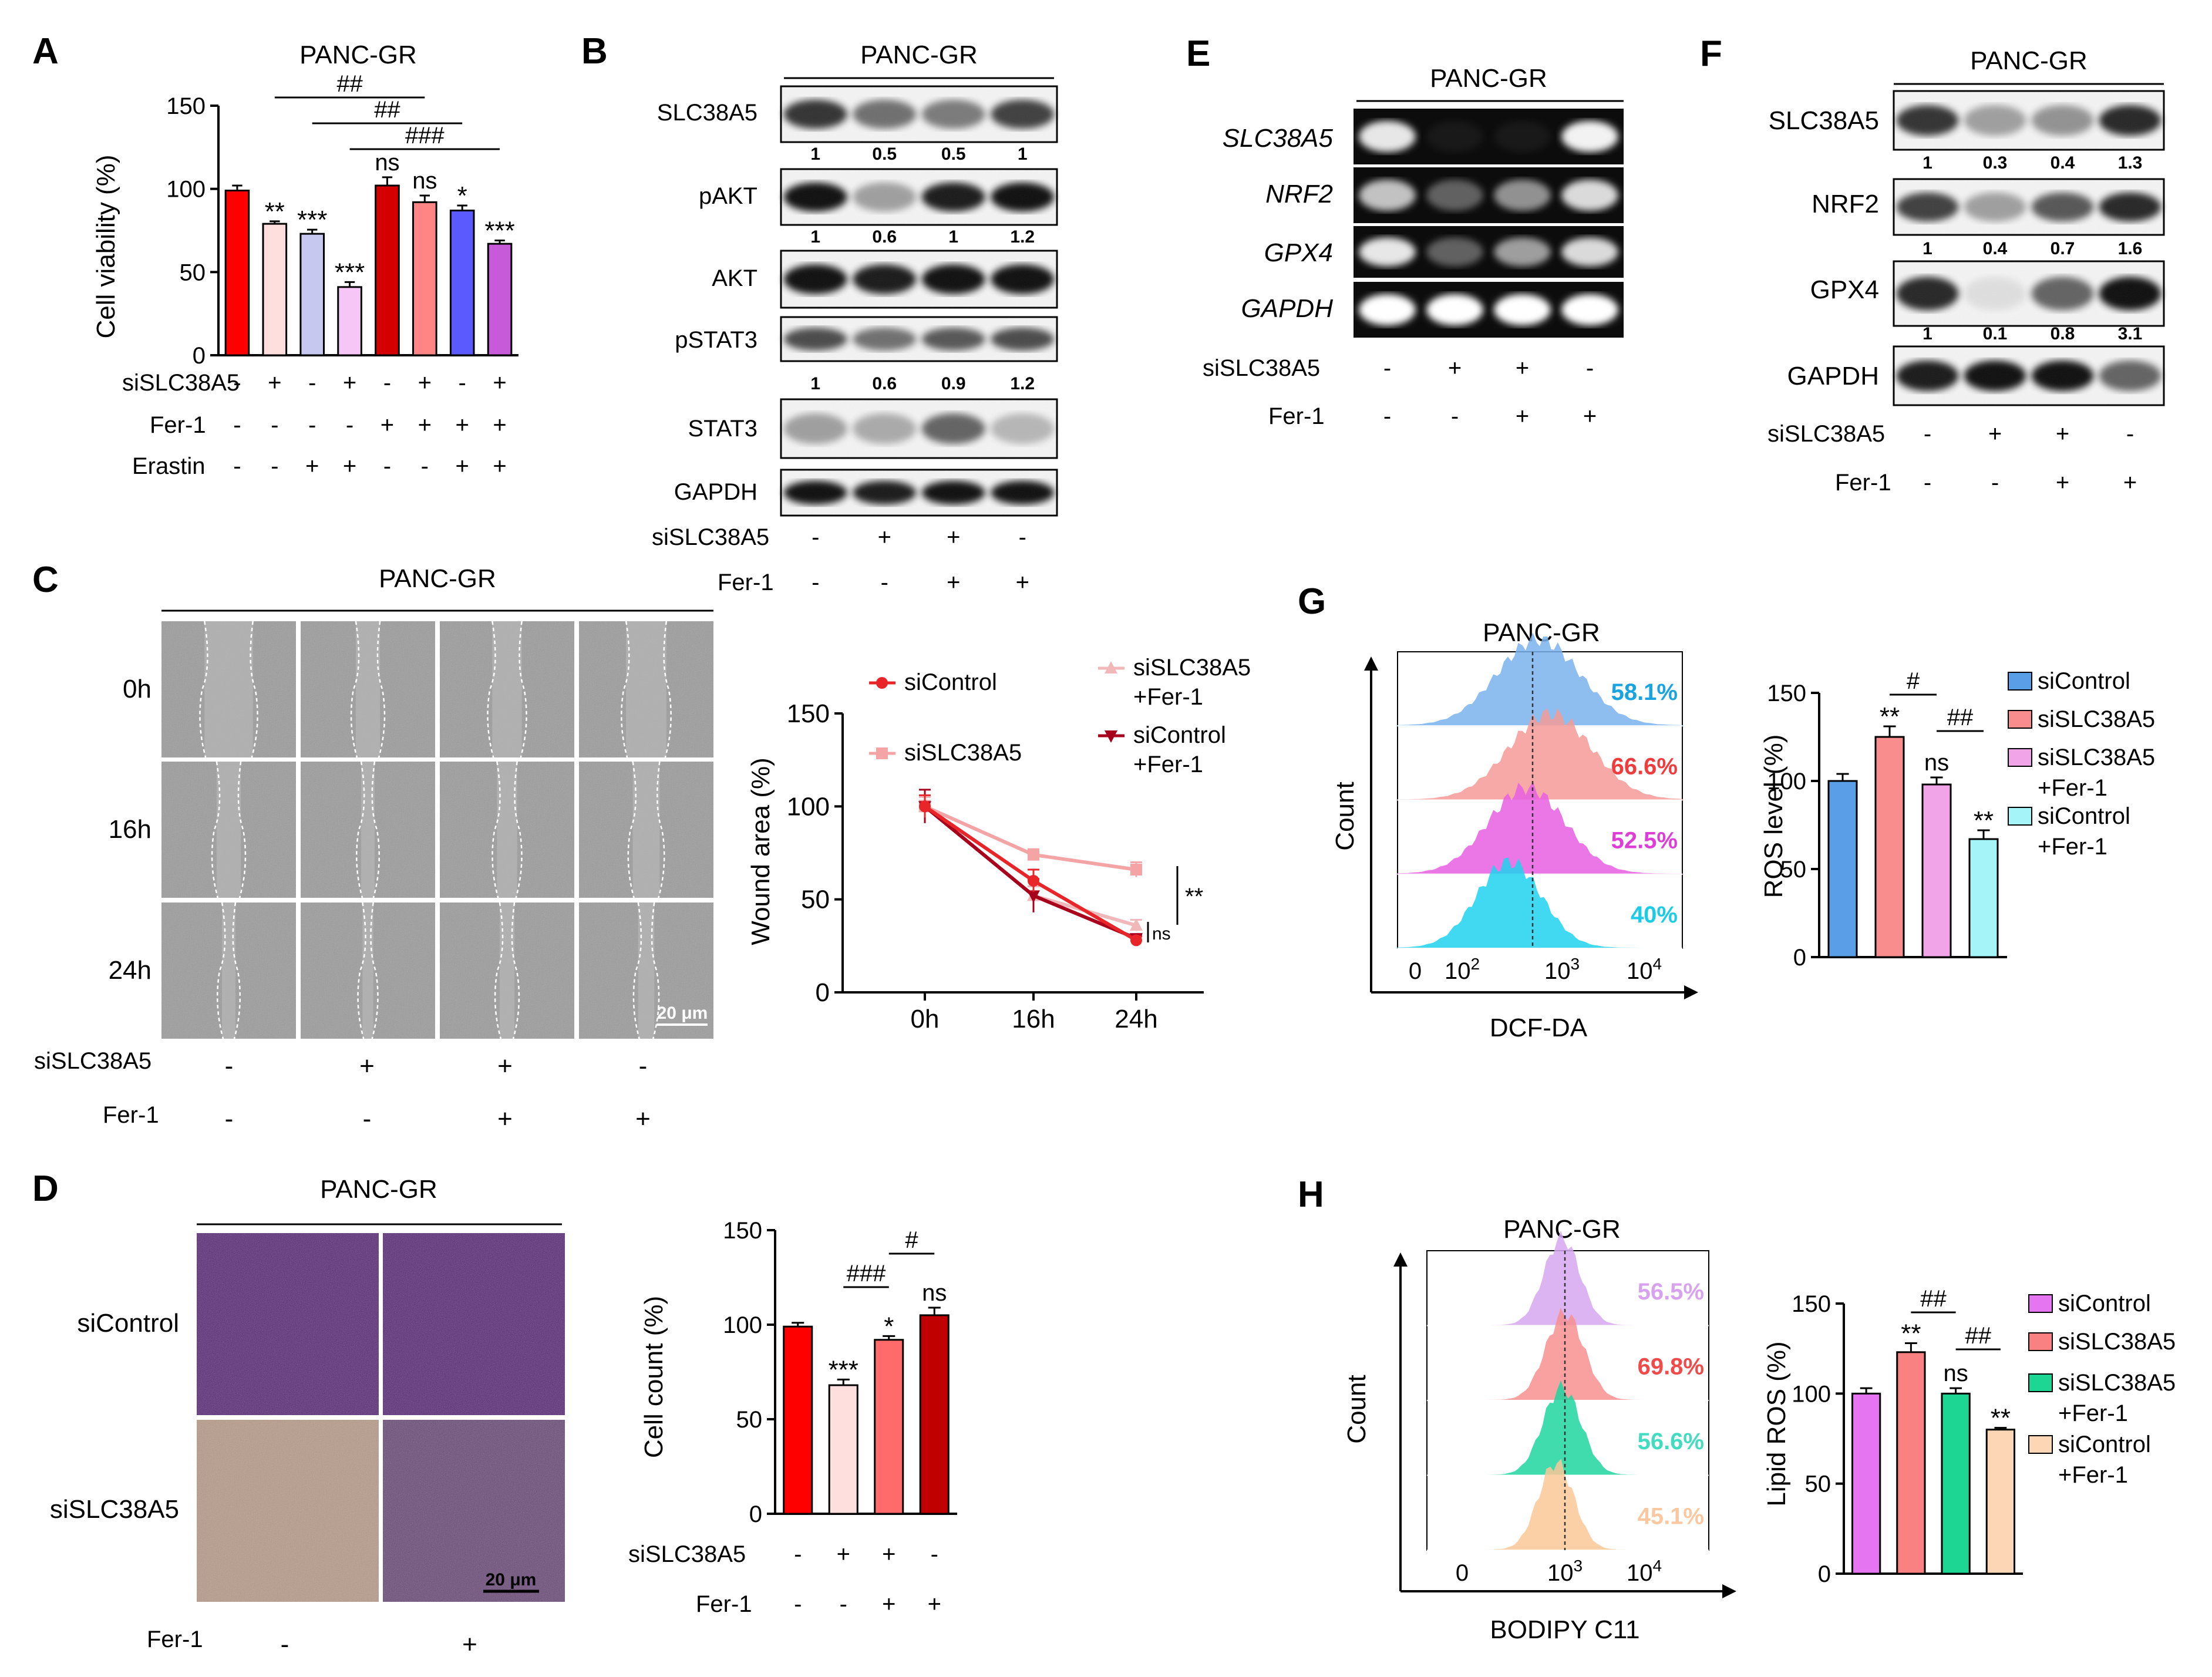 Image resolution: width=2212 pixels, height=1677 pixels. Describe the element at coordinates (715, 492) in the screenshot. I see `panel-b-band-label: GAPDH` at that location.